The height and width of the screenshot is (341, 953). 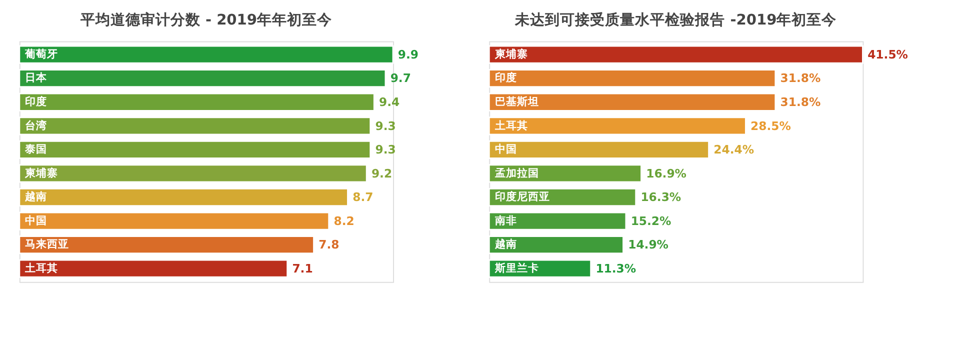 What do you see at coordinates (206, 19) in the screenshot?
I see `chart-title: 平均道德审计分数 - 2019年年初至今` at bounding box center [206, 19].